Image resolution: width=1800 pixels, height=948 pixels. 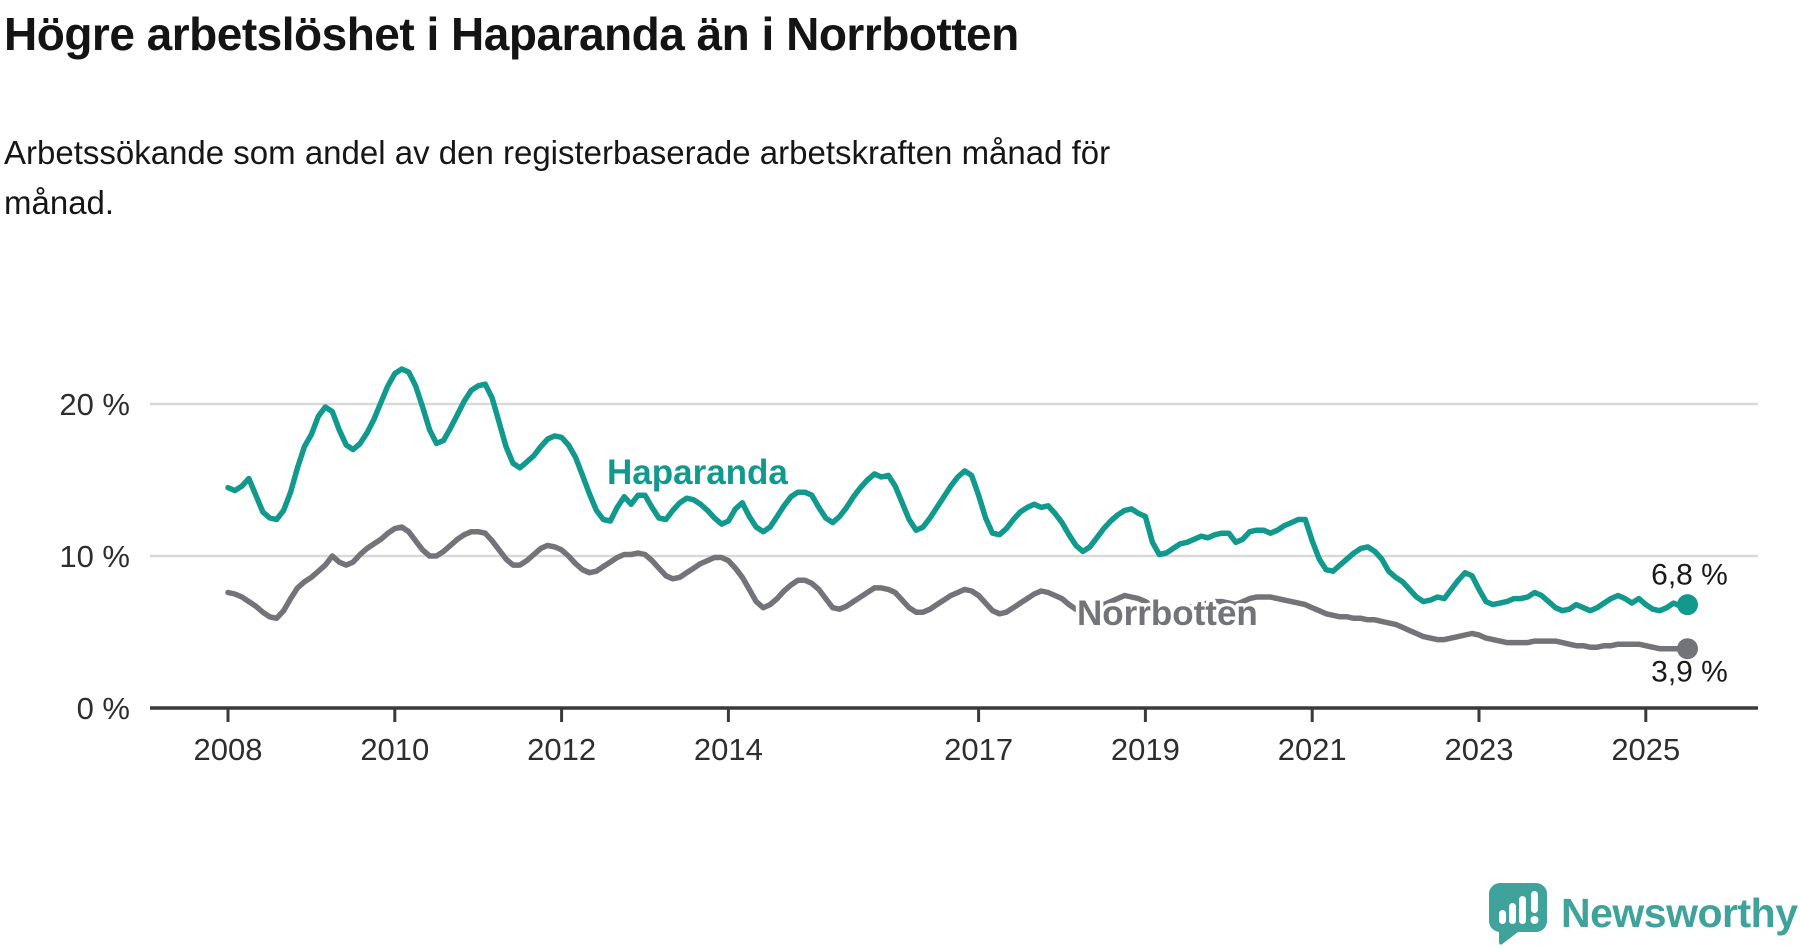 I want to click on haparanda-series-label: Haparanda, so click(x=697, y=472).